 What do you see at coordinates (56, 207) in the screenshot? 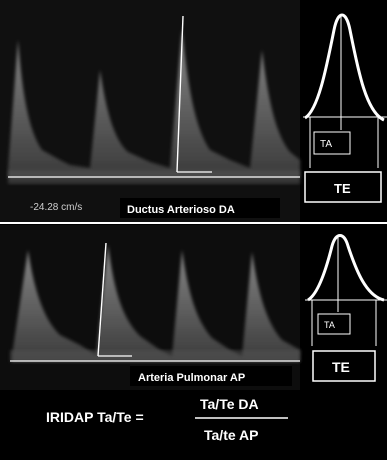
I see `top-scale-readout: -24.28 cm/s` at bounding box center [56, 207].